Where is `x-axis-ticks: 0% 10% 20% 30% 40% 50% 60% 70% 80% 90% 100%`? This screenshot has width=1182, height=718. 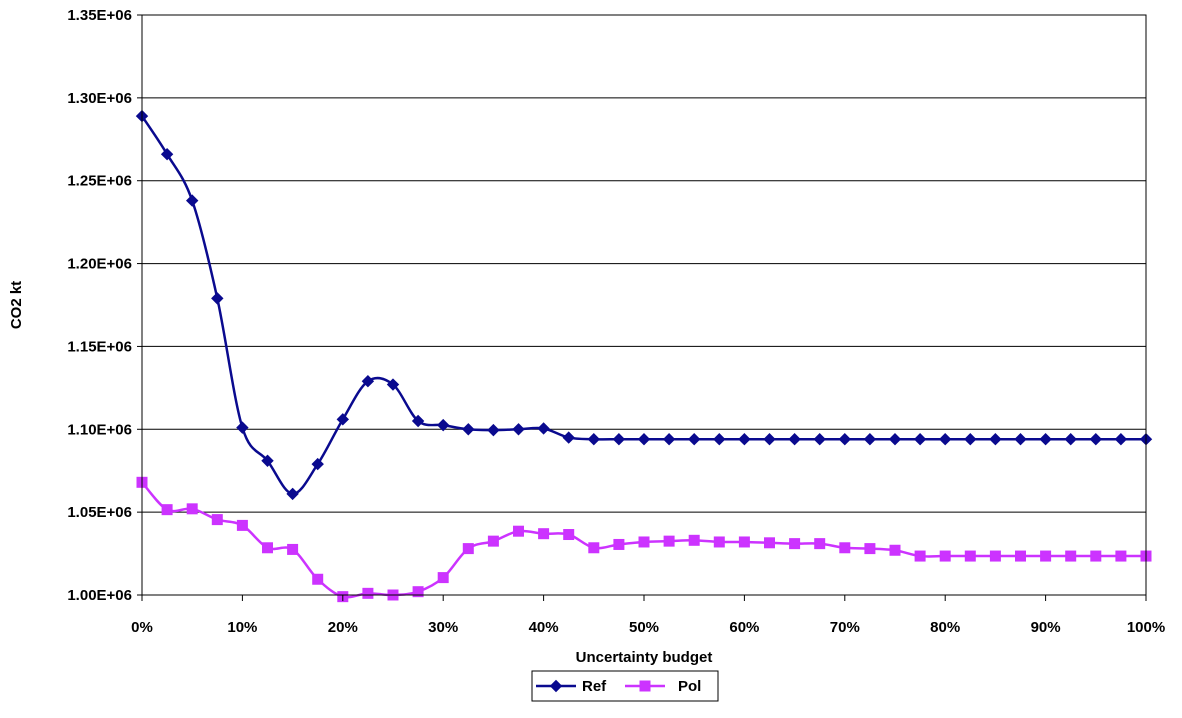 x-axis-ticks: 0% 10% 20% 30% 40% 50% 60% 70% 80% 90% 100% is located at coordinates (648, 615).